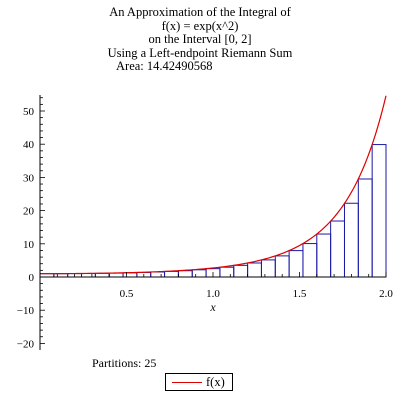 The height and width of the screenshot is (400, 400). I want to click on x-axis-label: x, so click(212, 307).